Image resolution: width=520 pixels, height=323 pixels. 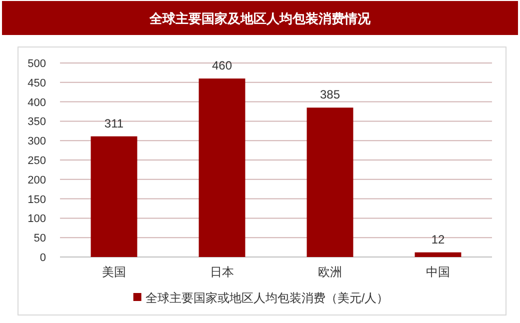 What do you see at coordinates (260, 18) in the screenshot?
I see `chart-title: 全球主要国家及地区人均包装消费情况` at bounding box center [260, 18].